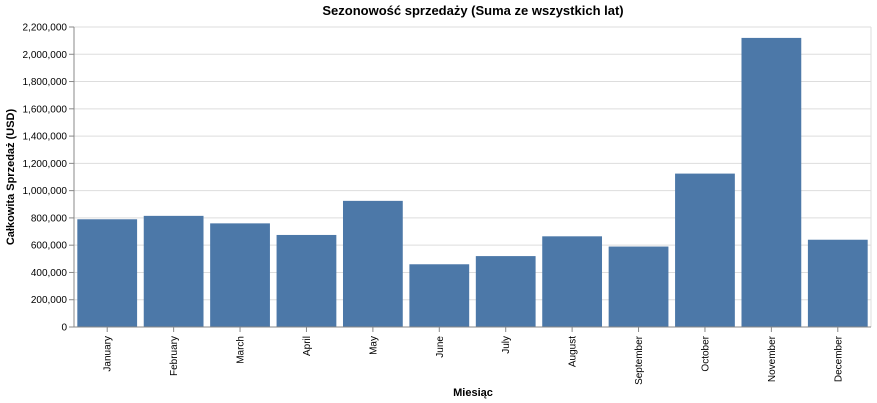 This screenshot has height=403, width=877. Describe the element at coordinates (373, 345) in the screenshot. I see `x-tick-label: May` at that location.